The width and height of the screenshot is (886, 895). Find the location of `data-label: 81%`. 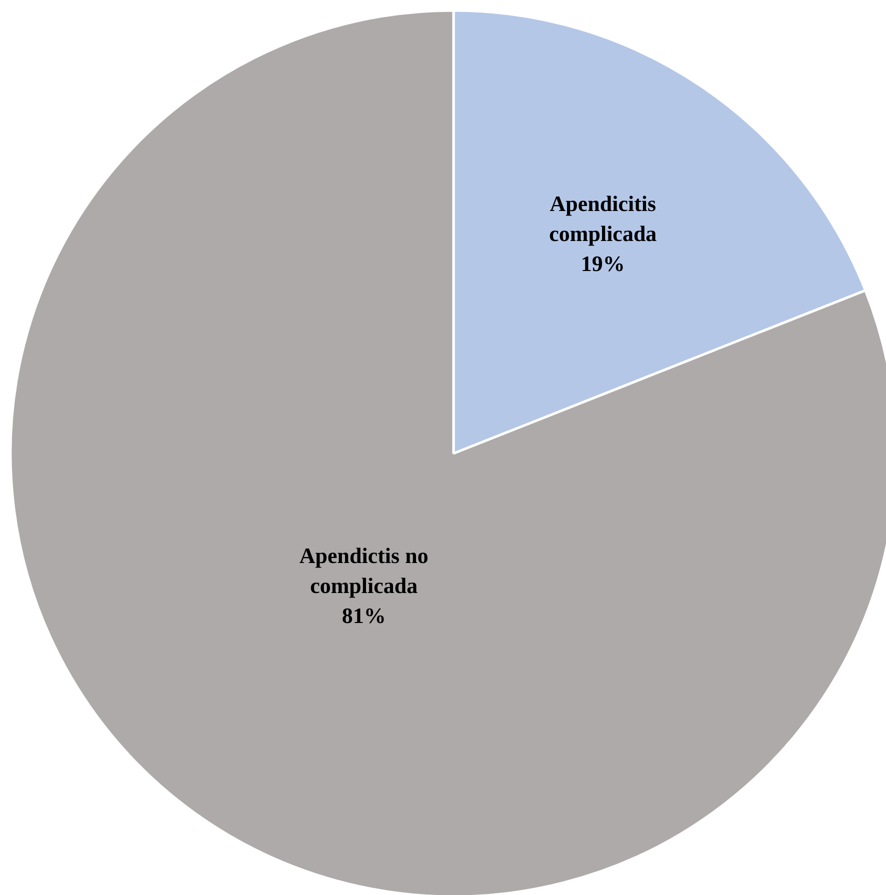

data-label: 81% is located at coordinates (364, 615).